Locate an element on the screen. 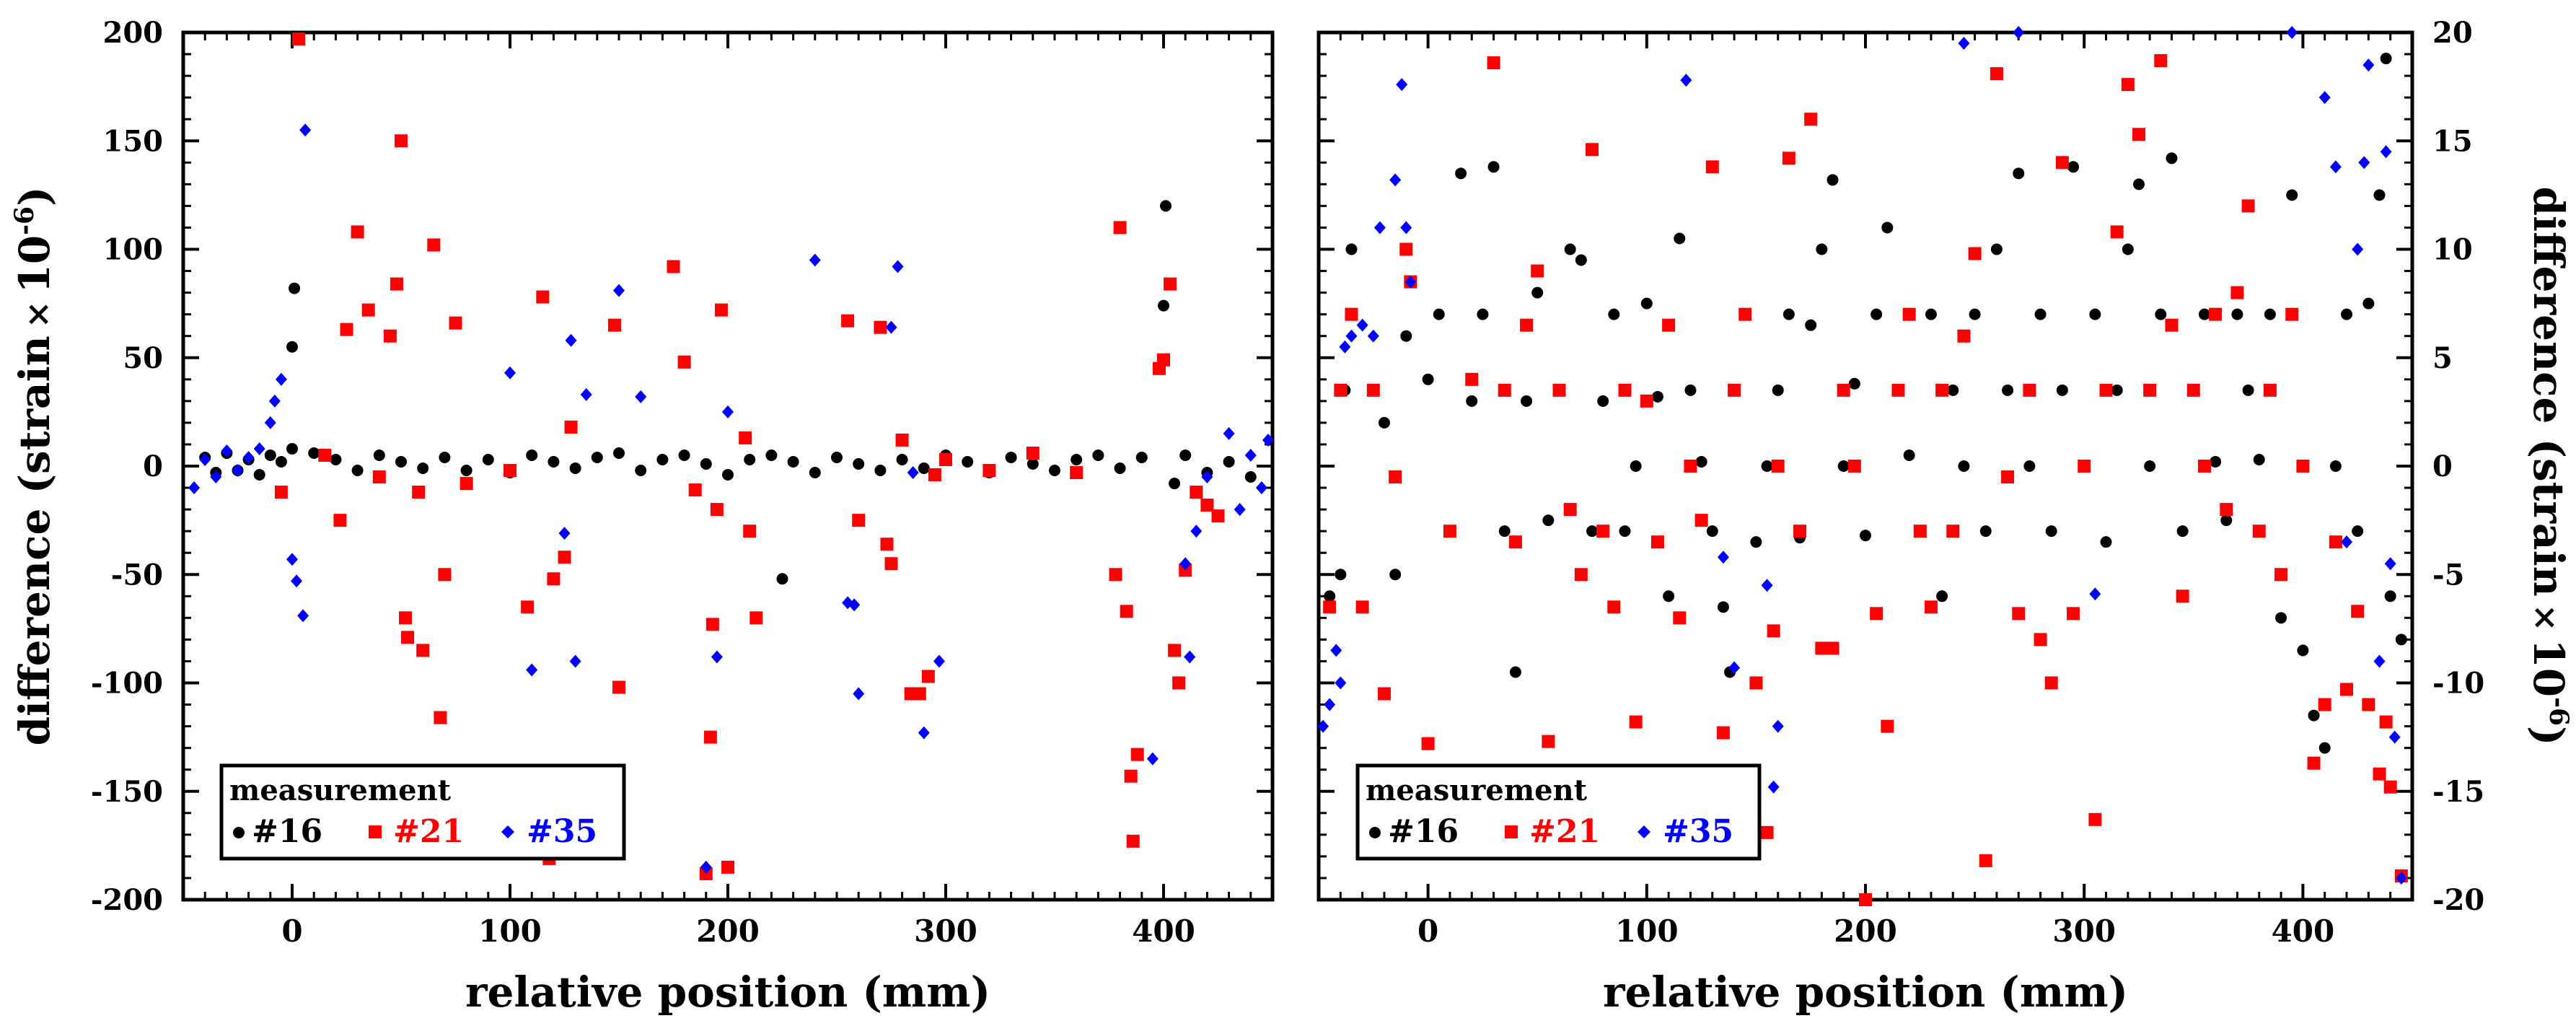 Image resolution: width=2576 pixels, height=1026 pixels. p1-x-tick-label: 100 is located at coordinates (1647, 931).